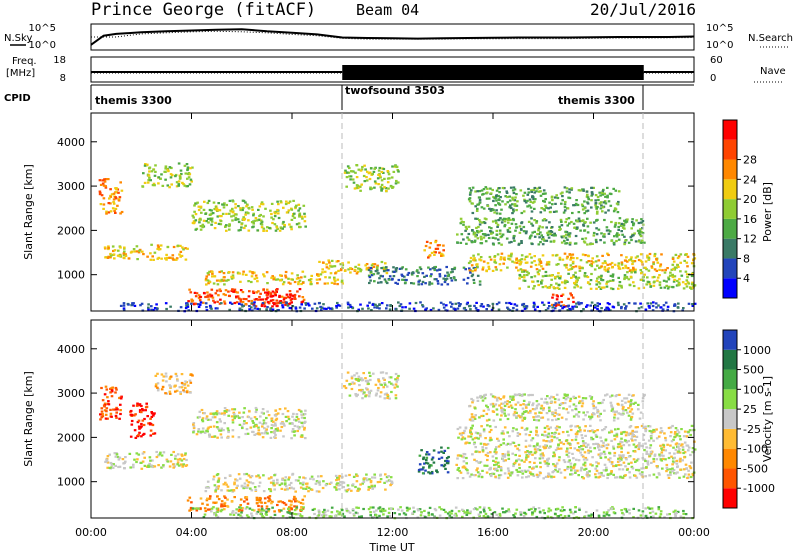 This screenshot has width=800, height=554. I want to click on nave-label: Nave, so click(773, 71).